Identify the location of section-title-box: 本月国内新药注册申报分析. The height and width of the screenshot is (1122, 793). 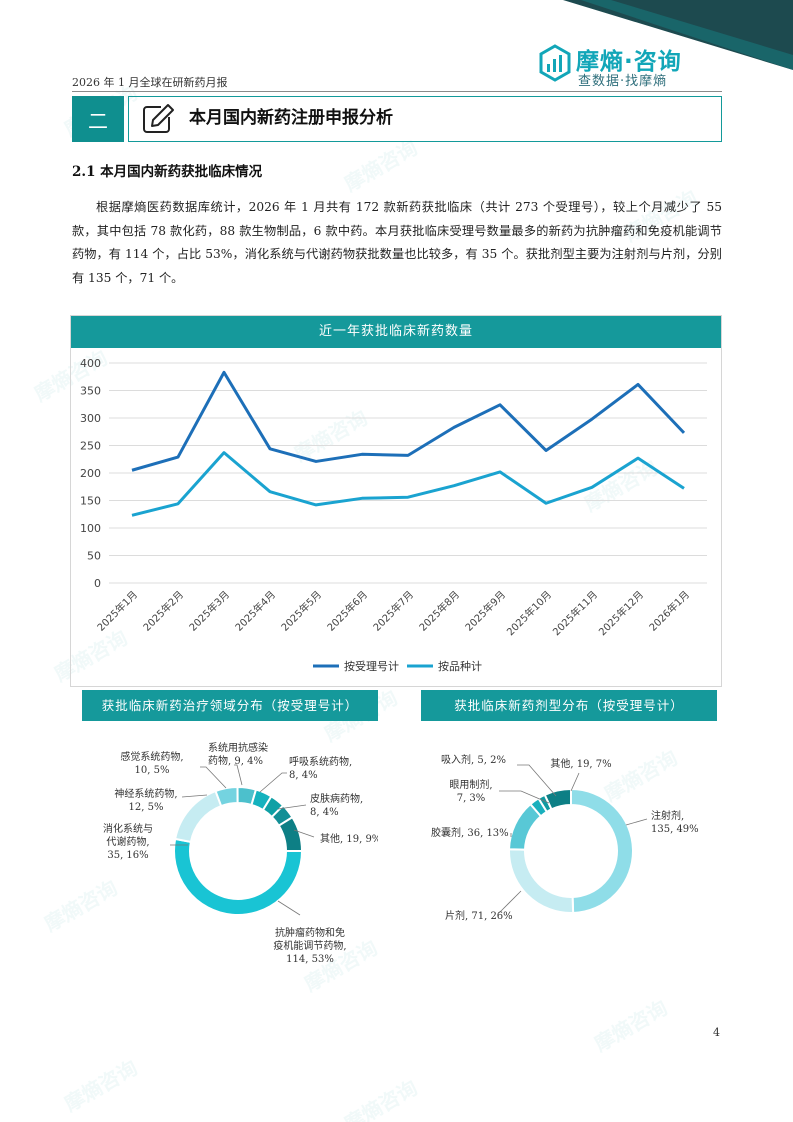
(425, 119).